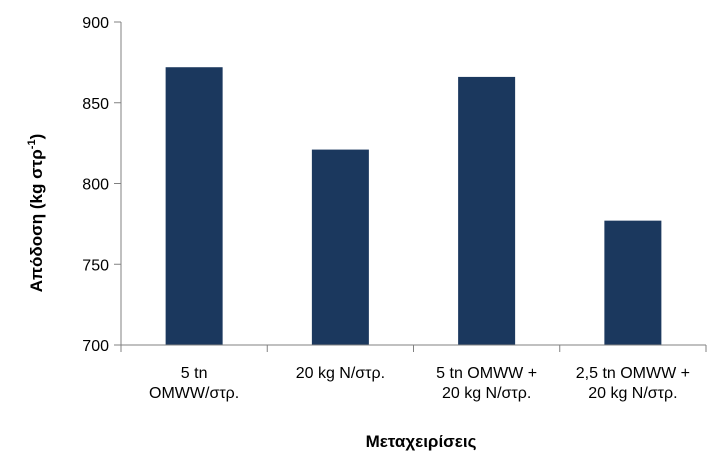 The width and height of the screenshot is (716, 467). I want to click on y-axis-title-close: ), so click(36, 137).